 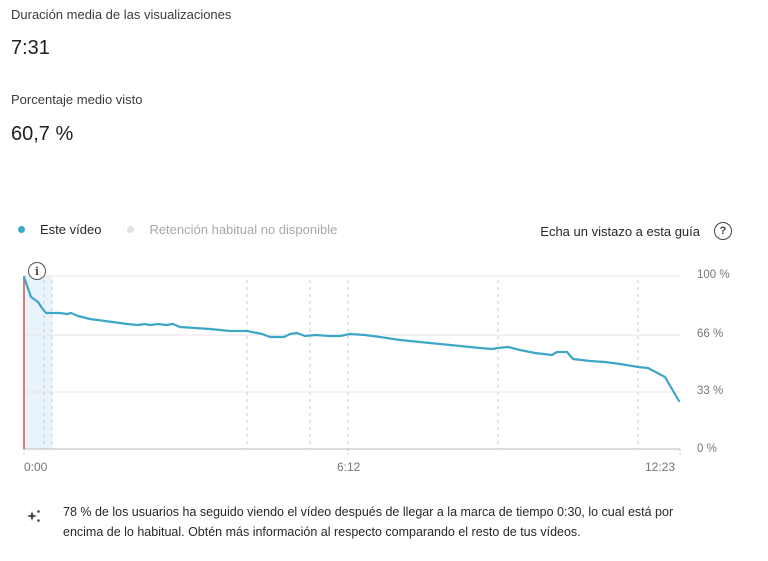 What do you see at coordinates (30, 48) in the screenshot?
I see `metric-value: 7:31` at bounding box center [30, 48].